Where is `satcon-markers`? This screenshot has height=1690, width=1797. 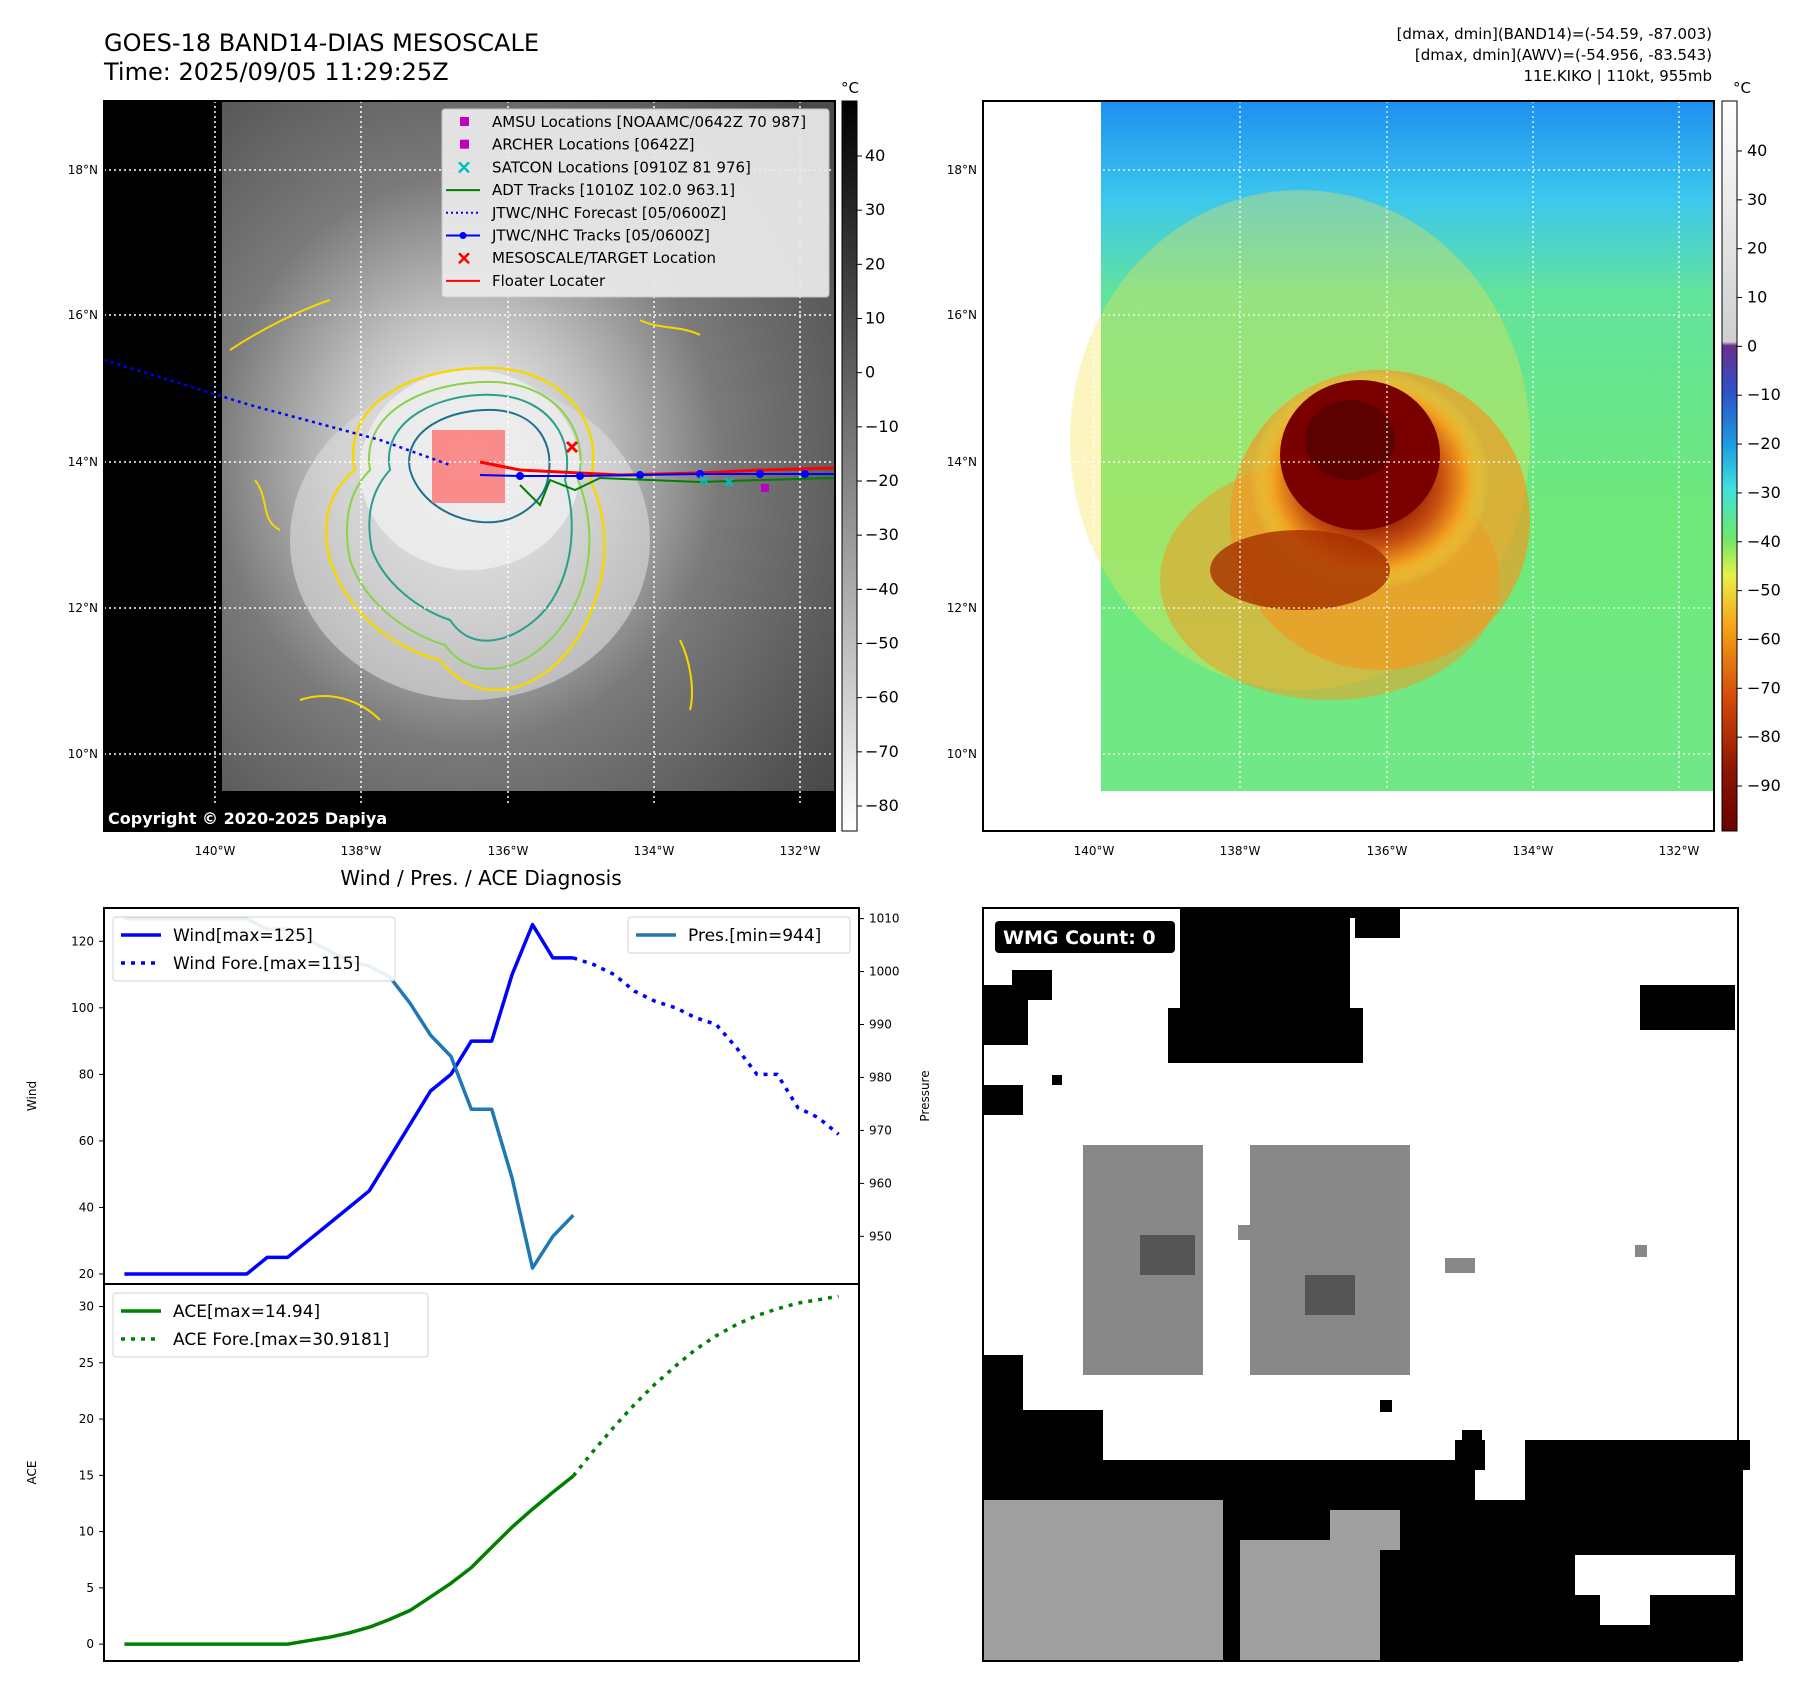
satcon-markers is located at coordinates (716, 481).